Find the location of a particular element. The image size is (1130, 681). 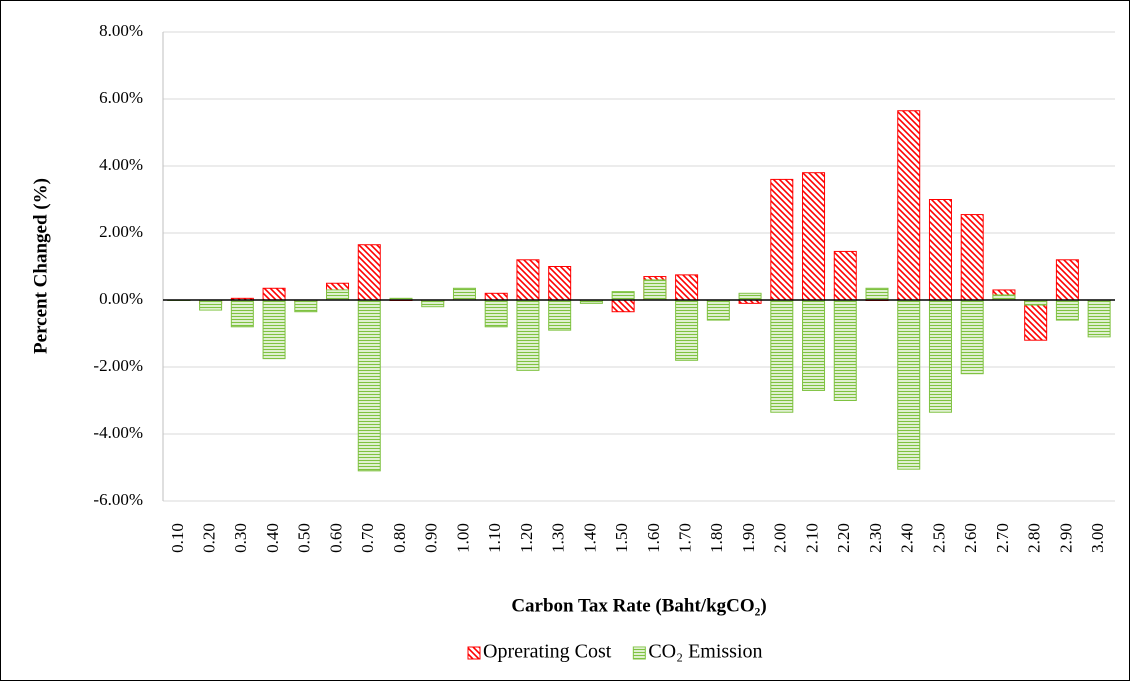

x-tick-label: 0.80 is located at coordinates (399, 538).